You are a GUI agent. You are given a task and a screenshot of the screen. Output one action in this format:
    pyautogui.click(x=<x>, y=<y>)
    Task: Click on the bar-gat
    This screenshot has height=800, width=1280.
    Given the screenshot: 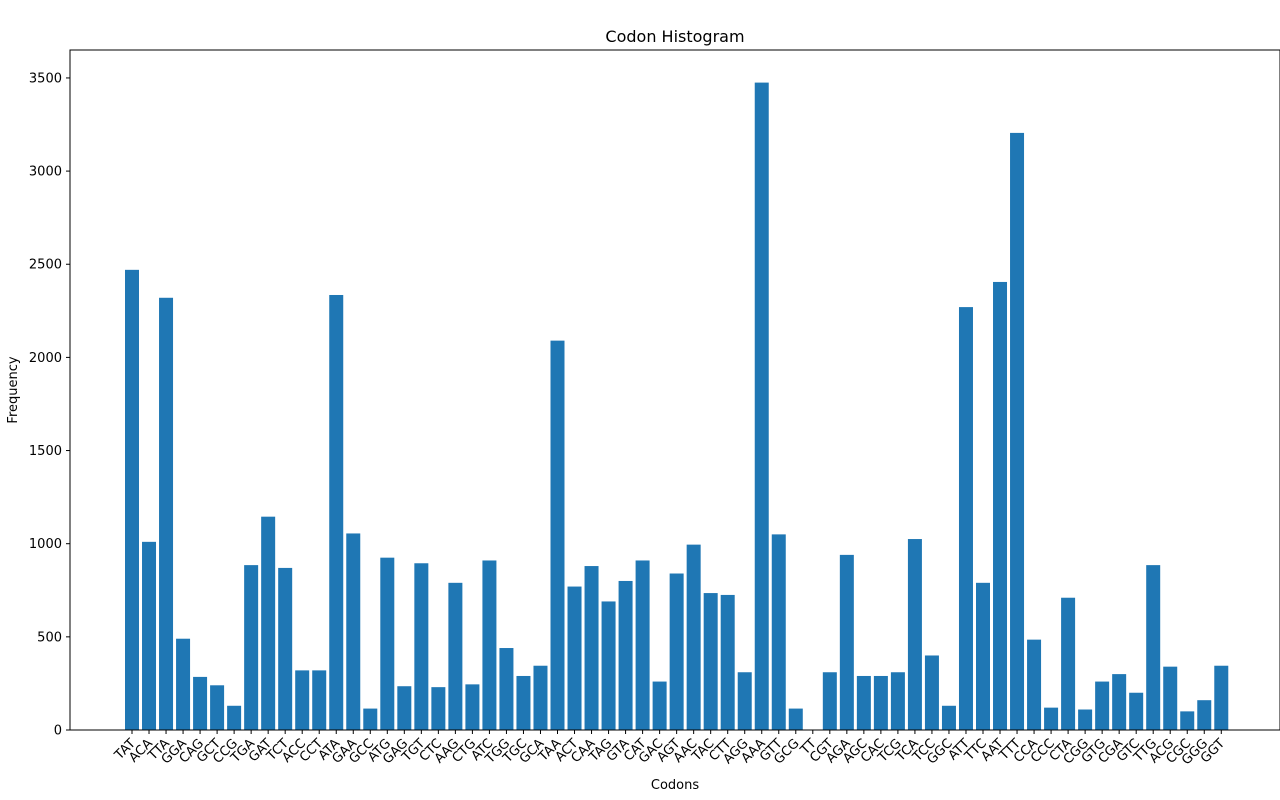 What is the action you would take?
    pyautogui.click(x=268, y=623)
    